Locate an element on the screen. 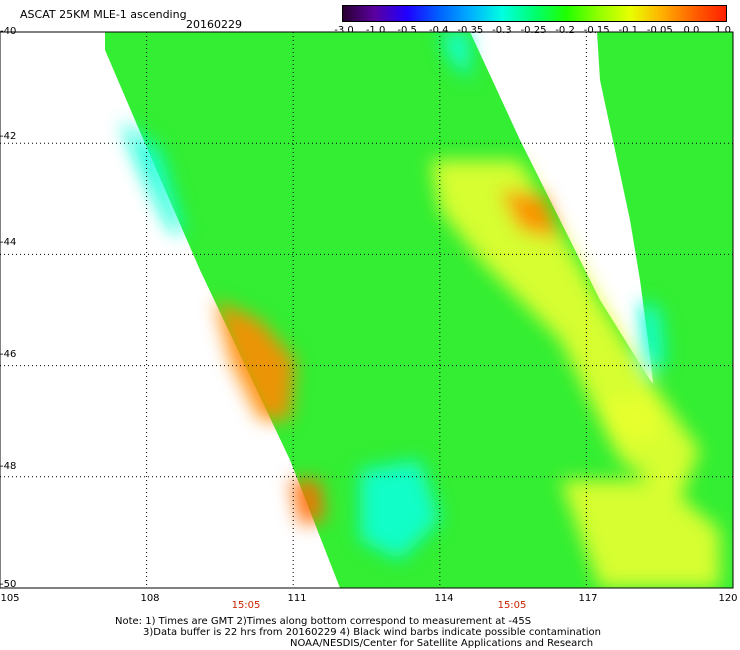 The width and height of the screenshot is (740, 650). longitude-label: 117 is located at coordinates (588, 598).